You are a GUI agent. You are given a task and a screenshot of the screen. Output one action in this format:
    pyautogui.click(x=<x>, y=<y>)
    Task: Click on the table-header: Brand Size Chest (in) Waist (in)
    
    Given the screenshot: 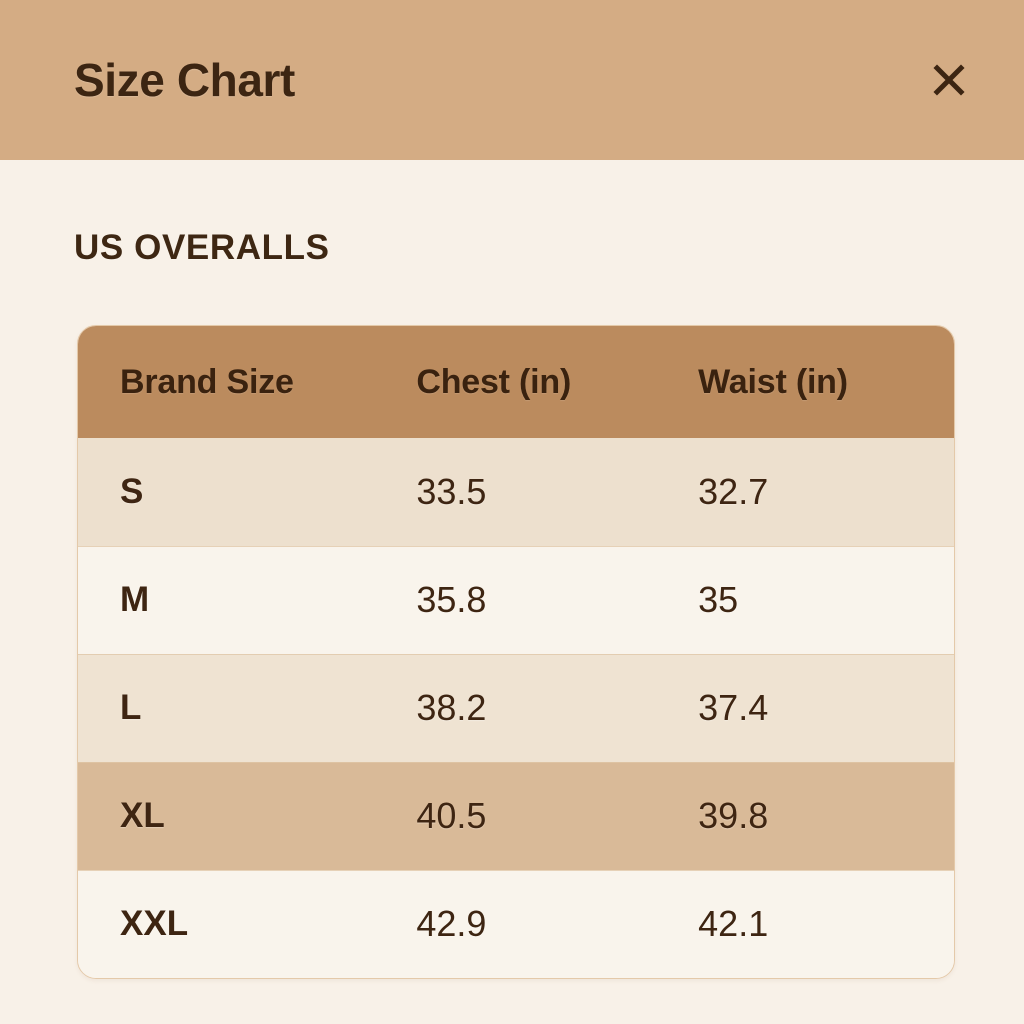 What is the action you would take?
    pyautogui.click(x=516, y=382)
    